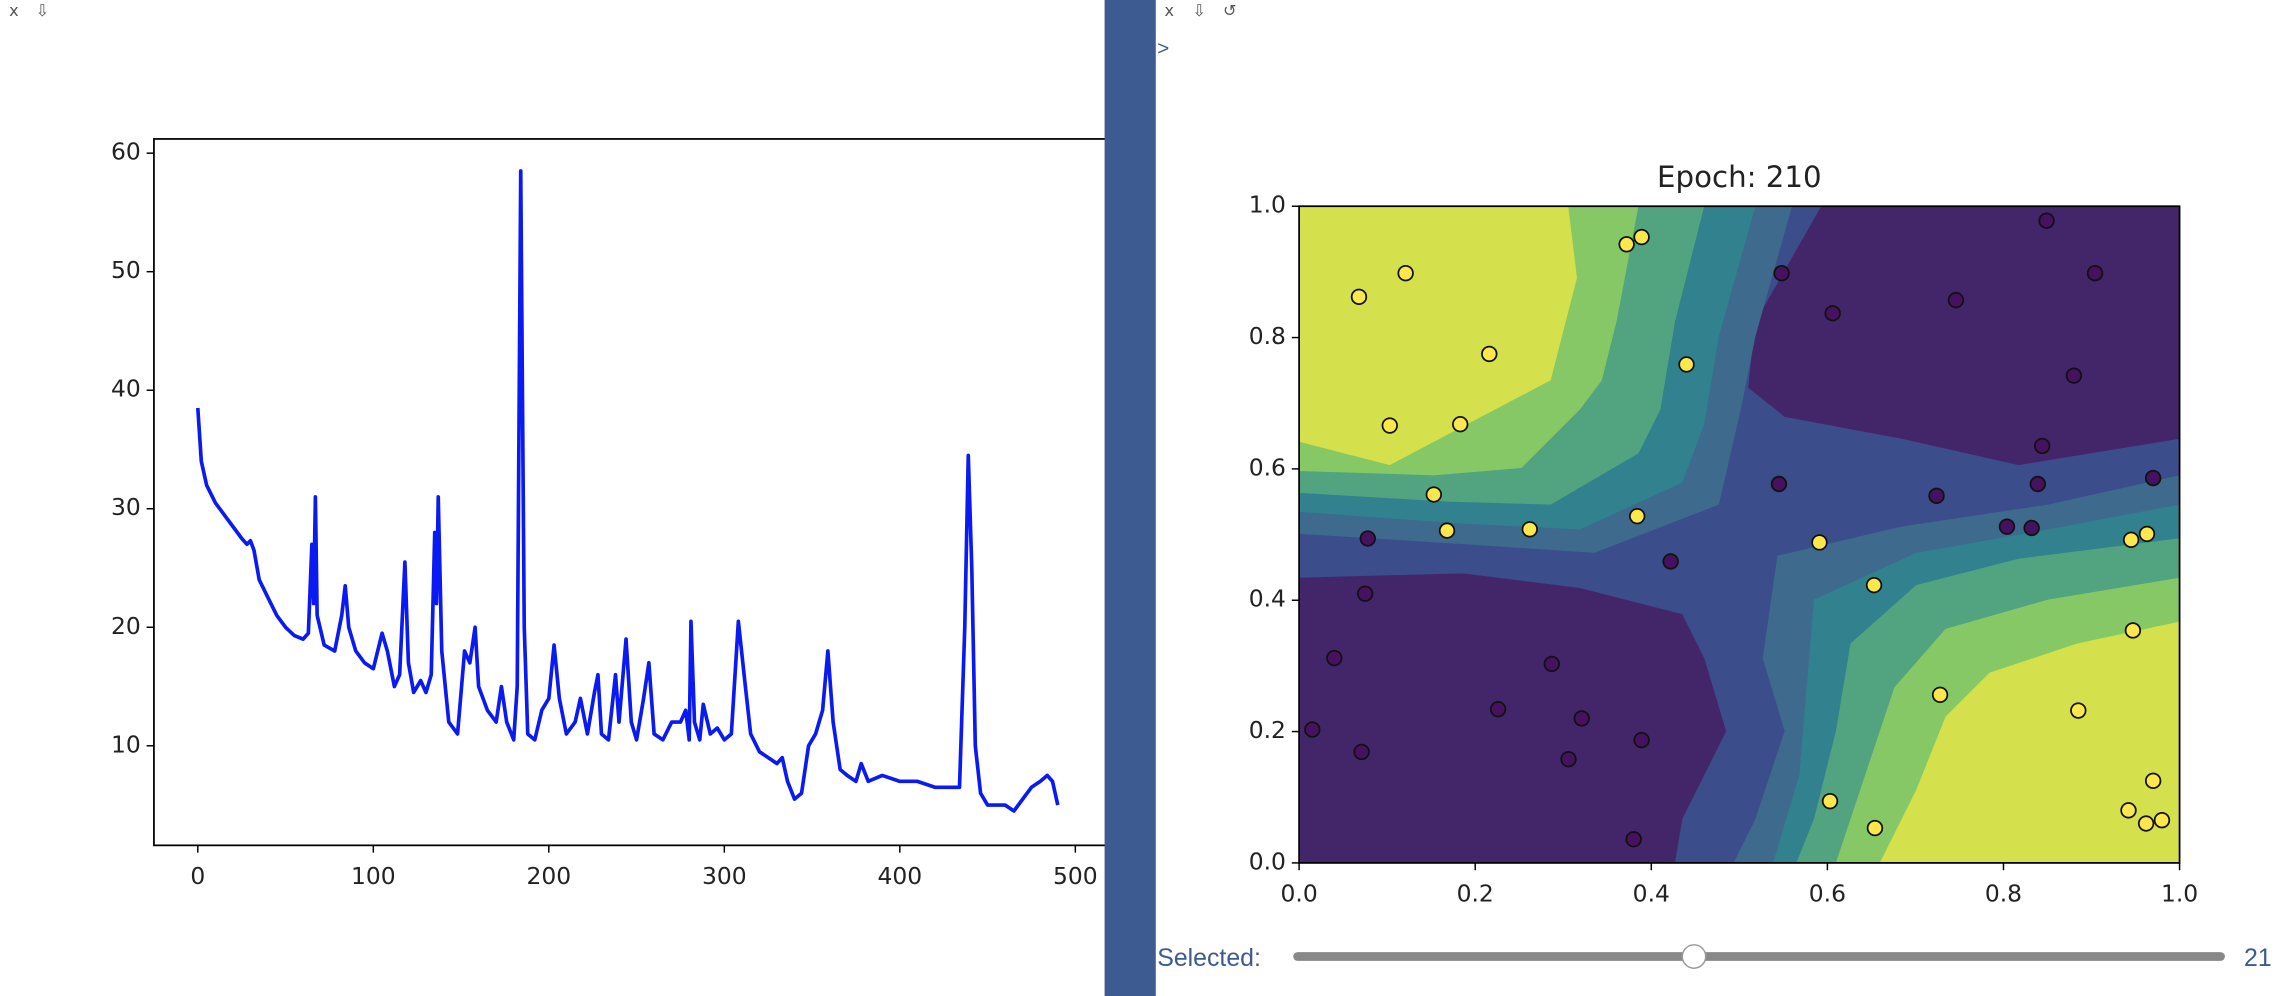 This screenshot has height=996, width=2294. Describe the element at coordinates (1229, 10) in the screenshot. I see `reset-button: ↺` at that location.